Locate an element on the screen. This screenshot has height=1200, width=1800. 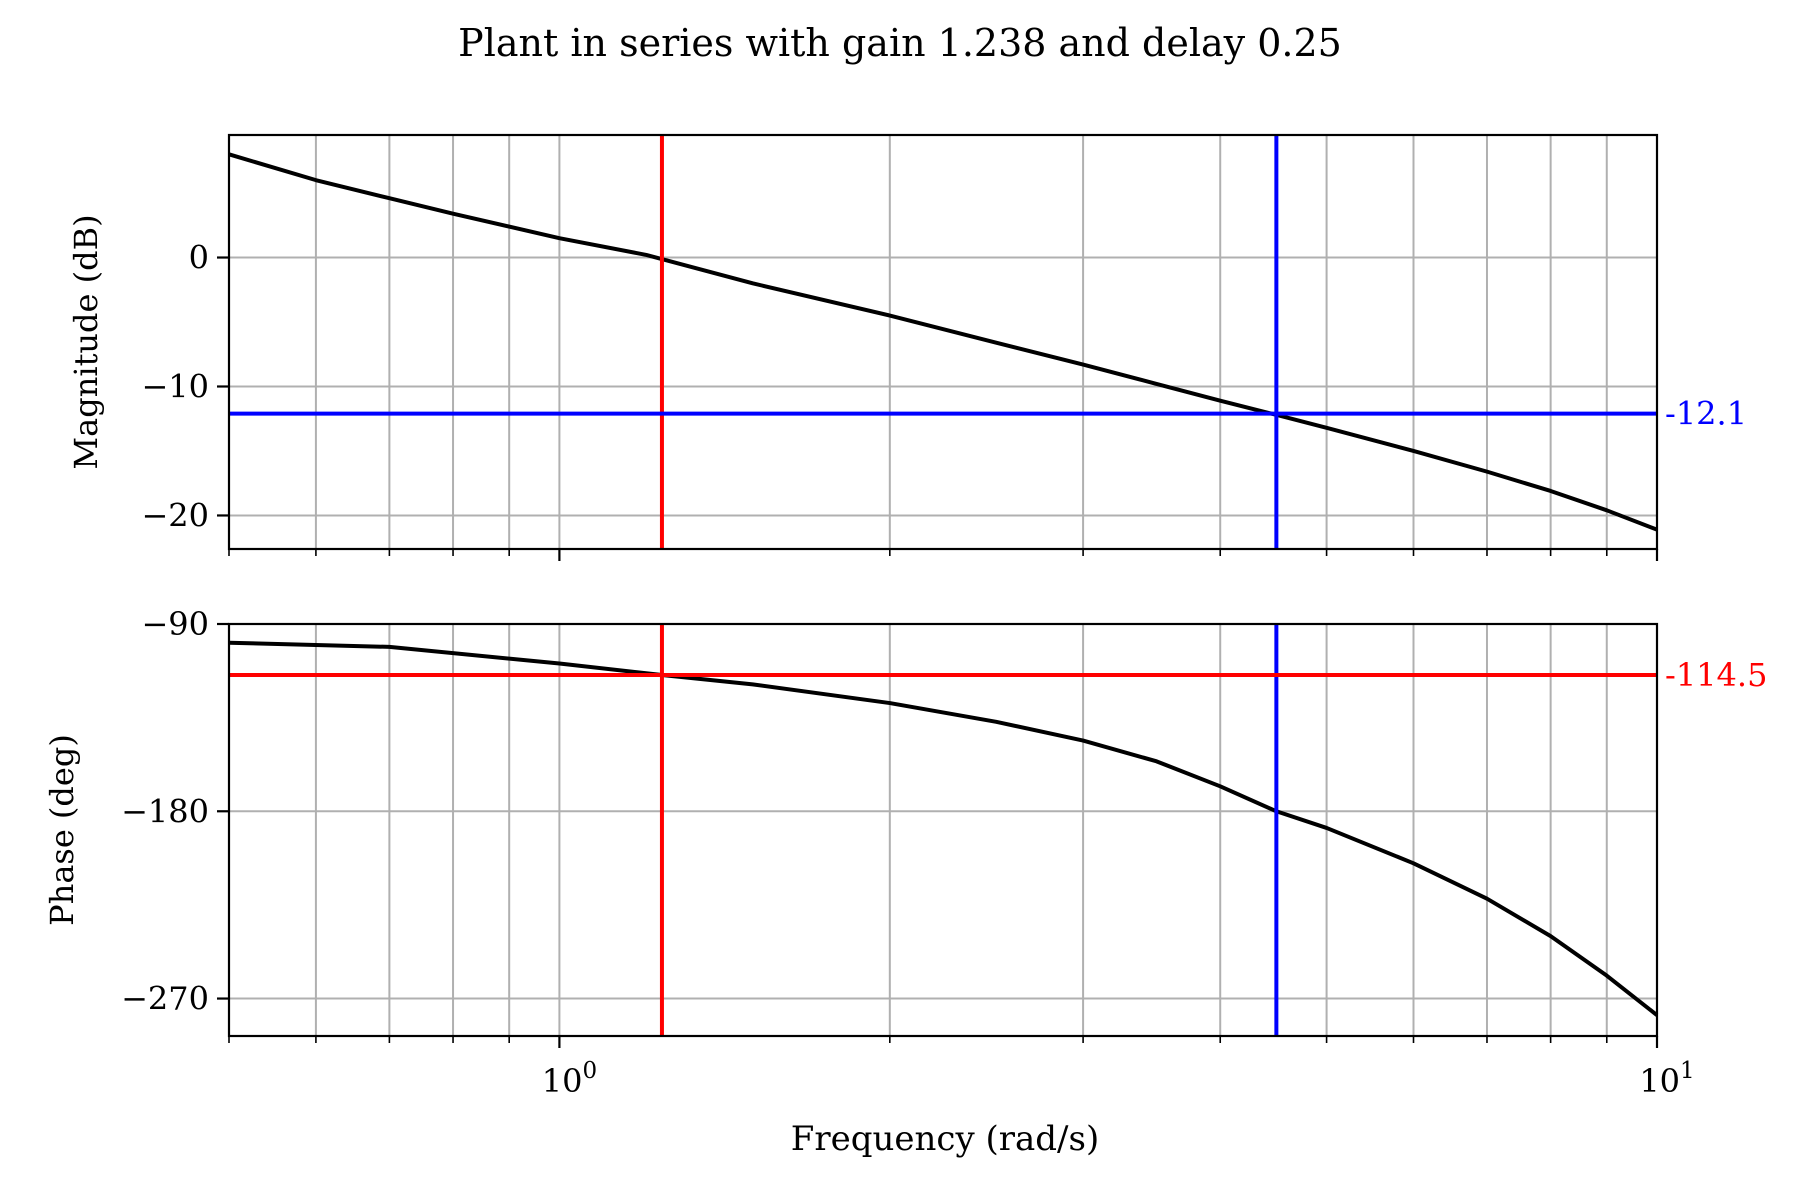
y-tick-label: −180 is located at coordinates (165, 811).